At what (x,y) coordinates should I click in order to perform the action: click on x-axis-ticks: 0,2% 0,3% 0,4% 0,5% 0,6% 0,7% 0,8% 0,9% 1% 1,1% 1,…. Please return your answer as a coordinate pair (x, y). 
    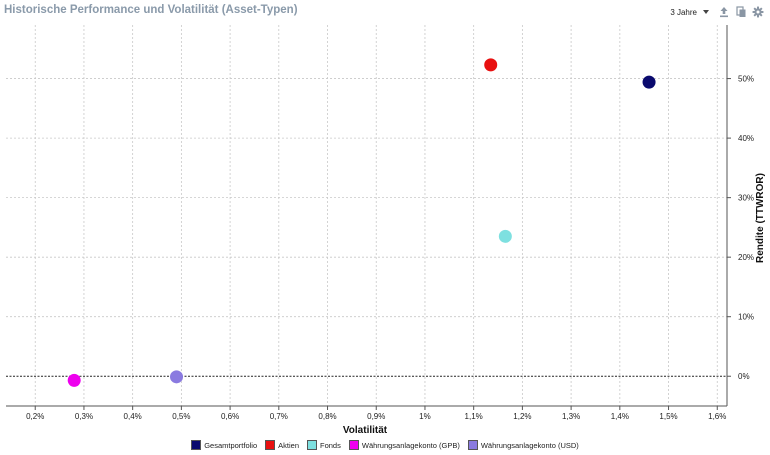
    Looking at the image, I should click on (376, 413).